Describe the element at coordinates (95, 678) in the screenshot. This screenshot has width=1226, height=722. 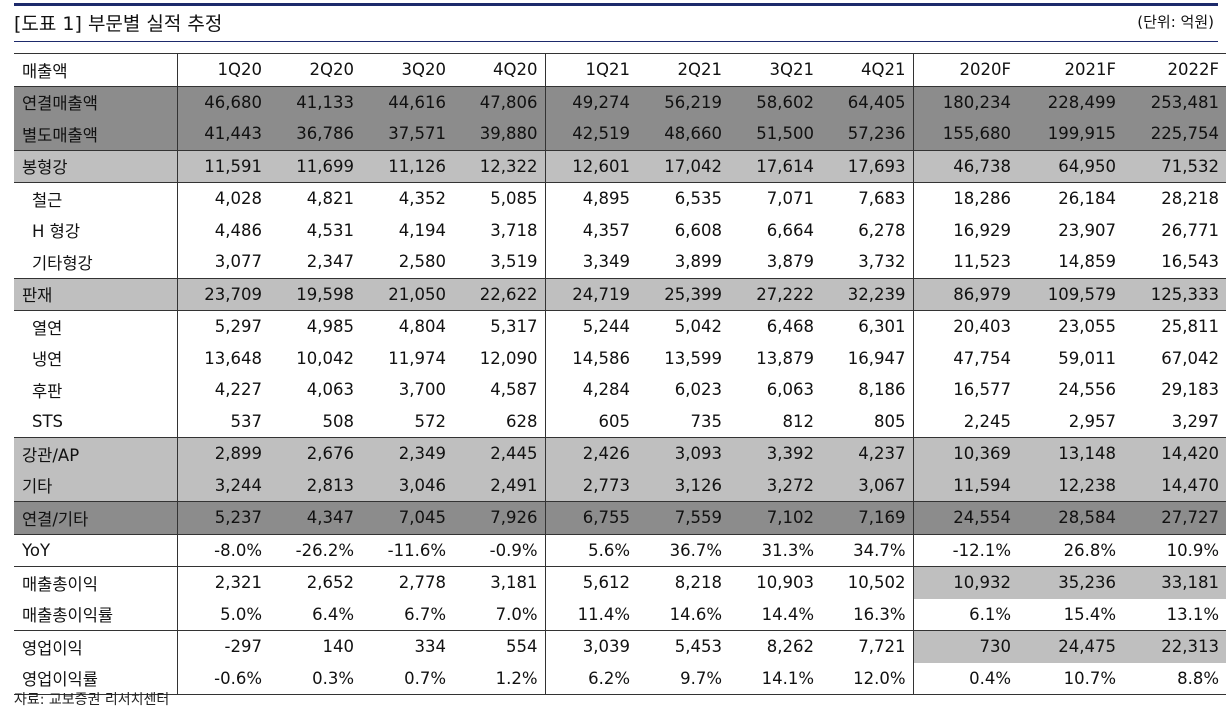
I see `row-label: 영업이익률` at that location.